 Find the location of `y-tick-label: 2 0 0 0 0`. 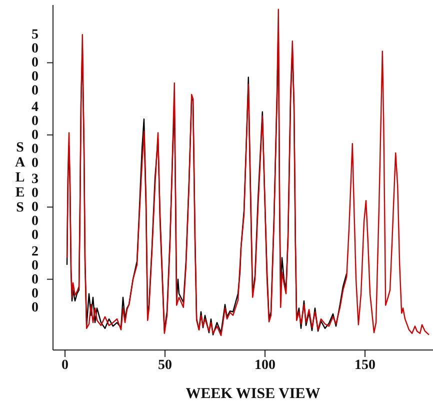

y-tick-label: 2 0 0 0 0 is located at coordinates (35, 279).